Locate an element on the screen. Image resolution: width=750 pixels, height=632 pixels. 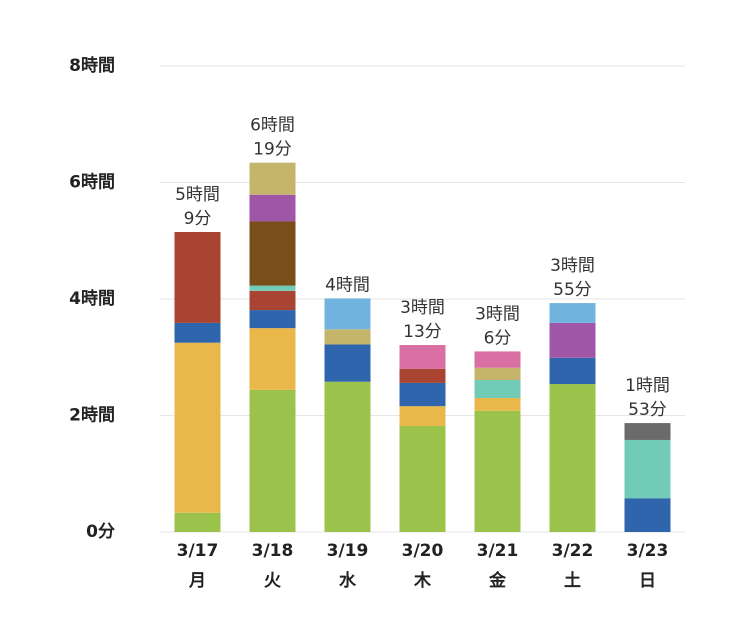
total-label: 9分 is located at coordinates (198, 219).